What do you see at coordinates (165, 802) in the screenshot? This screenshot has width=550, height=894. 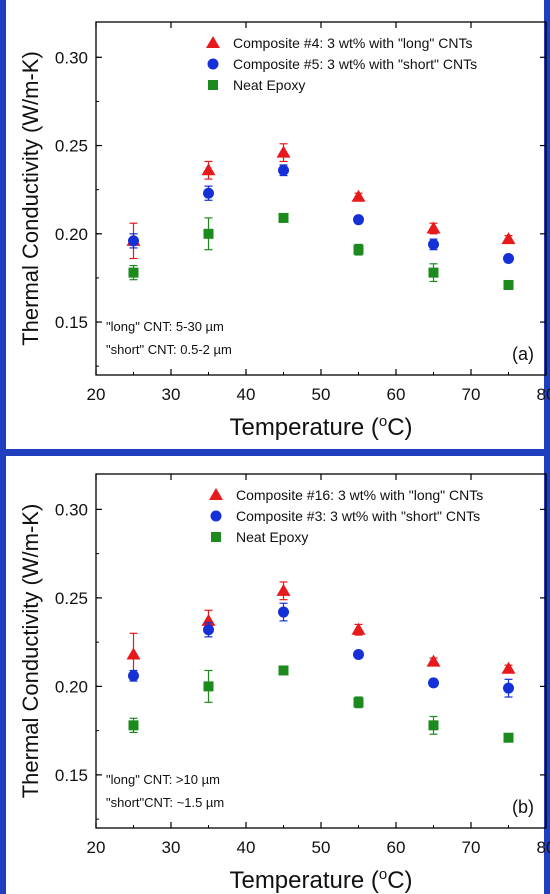 I see `annotation-note: "short"CNT: ~1.5 µm` at bounding box center [165, 802].